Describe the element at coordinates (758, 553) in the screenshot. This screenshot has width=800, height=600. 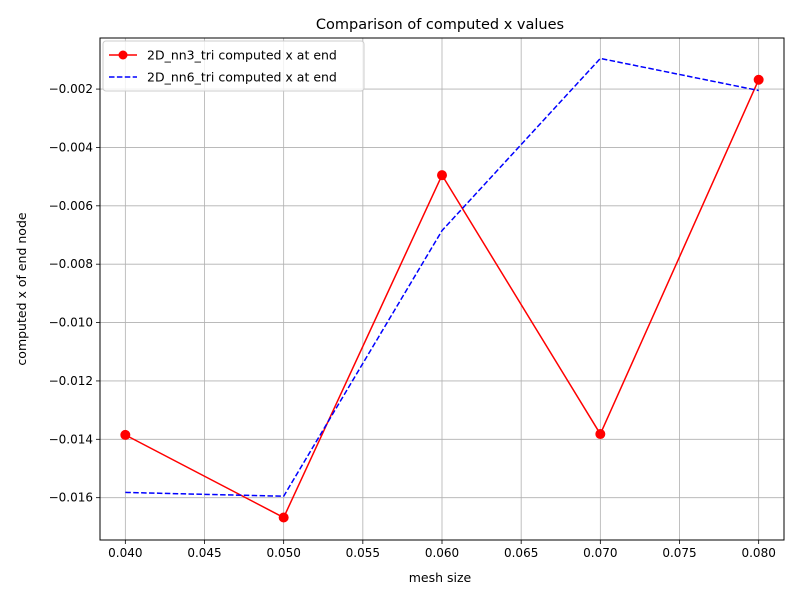
I see `x-tick-label: 0.080` at that location.